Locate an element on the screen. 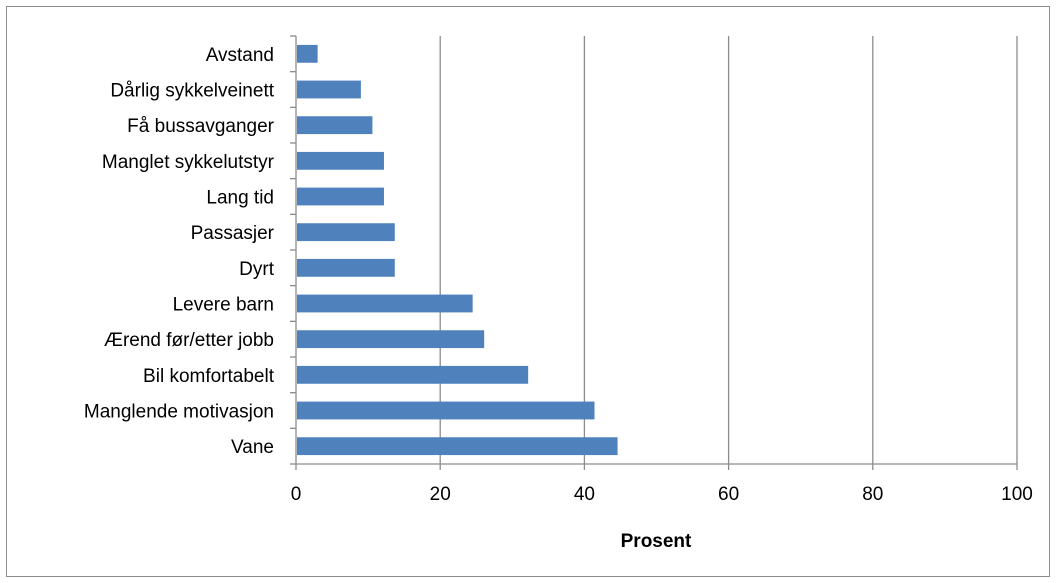 The height and width of the screenshot is (583, 1056). category-label: Manglende motivasjon is located at coordinates (179, 412).